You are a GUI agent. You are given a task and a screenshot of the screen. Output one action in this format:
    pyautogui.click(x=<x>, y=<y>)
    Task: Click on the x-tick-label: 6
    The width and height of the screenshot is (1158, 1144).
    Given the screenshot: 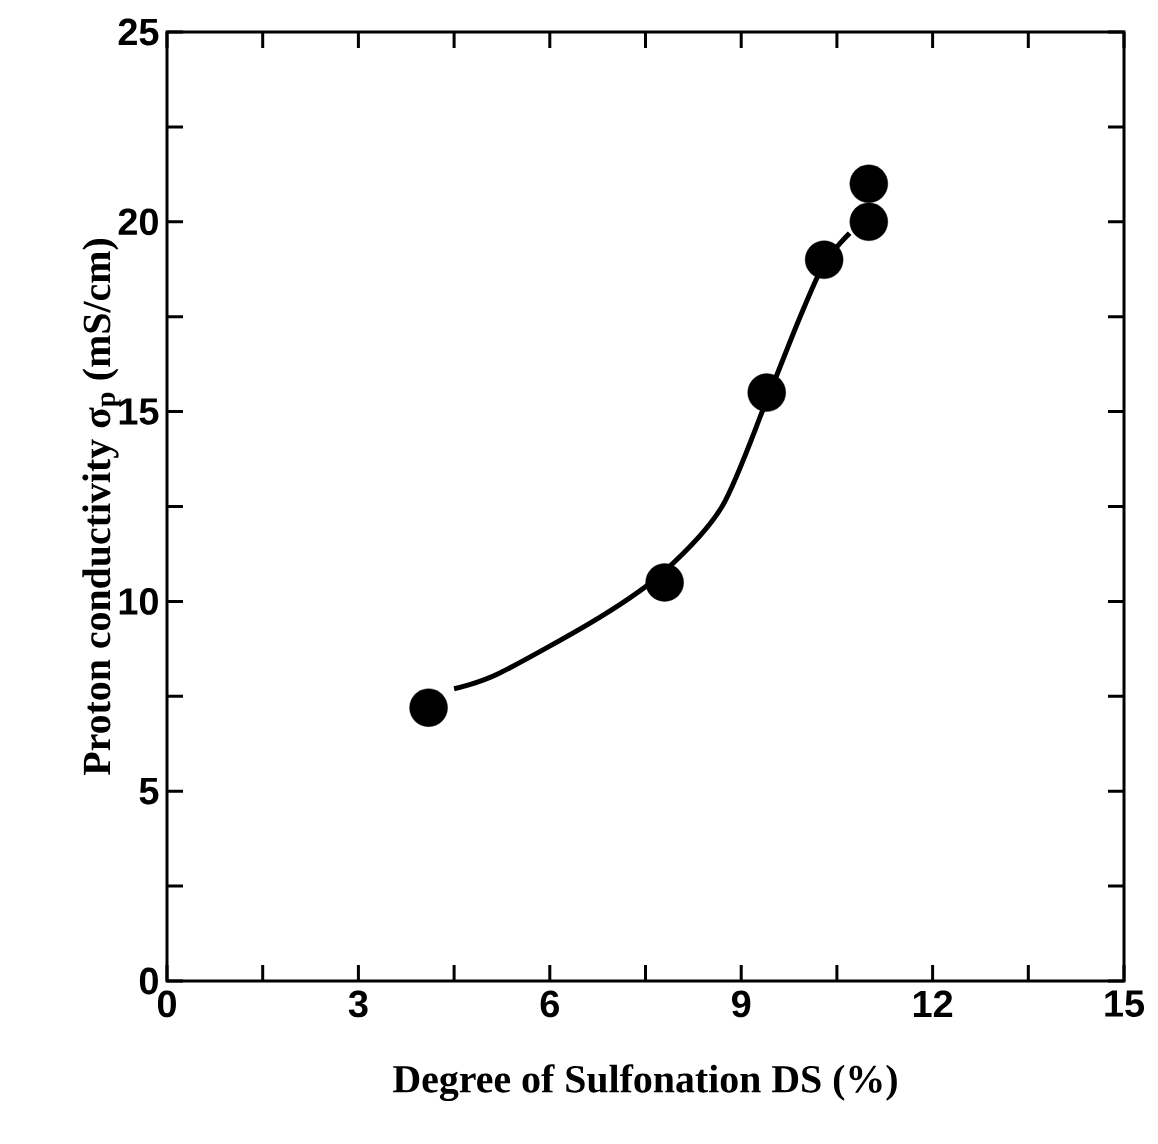 What is the action you would take?
    pyautogui.click(x=549, y=1004)
    